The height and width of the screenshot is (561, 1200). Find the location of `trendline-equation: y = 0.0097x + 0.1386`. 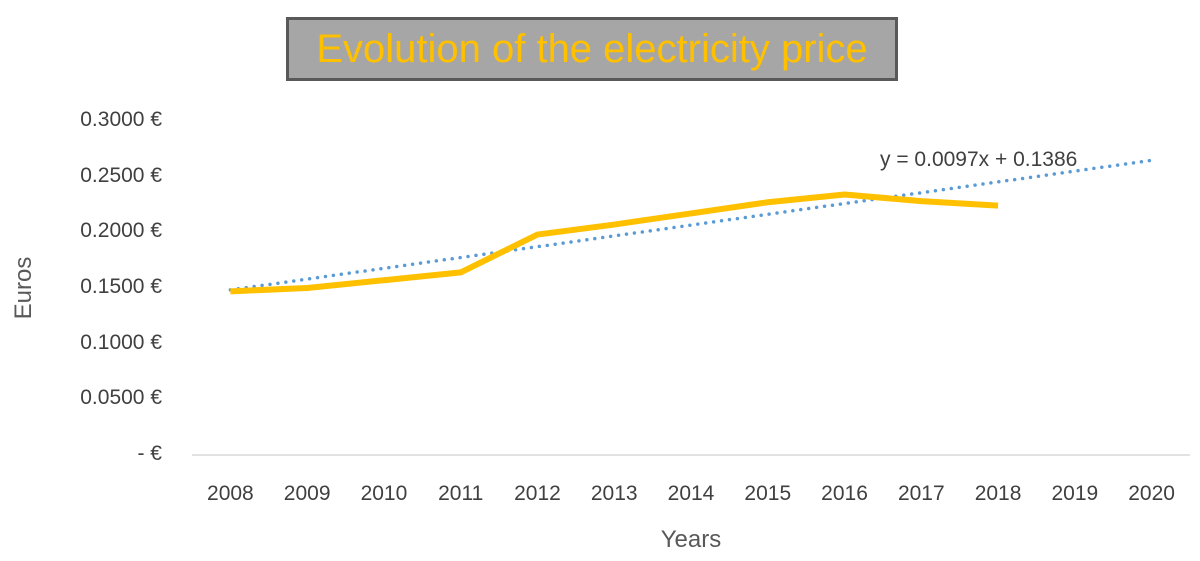

trendline-equation: y = 0.0097x + 0.1386 is located at coordinates (979, 159).